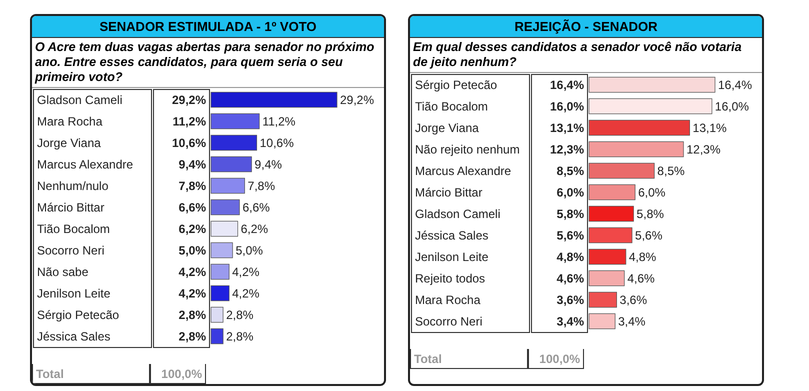  I want to click on y-tick-label: Tião Bocalom, so click(73, 229).